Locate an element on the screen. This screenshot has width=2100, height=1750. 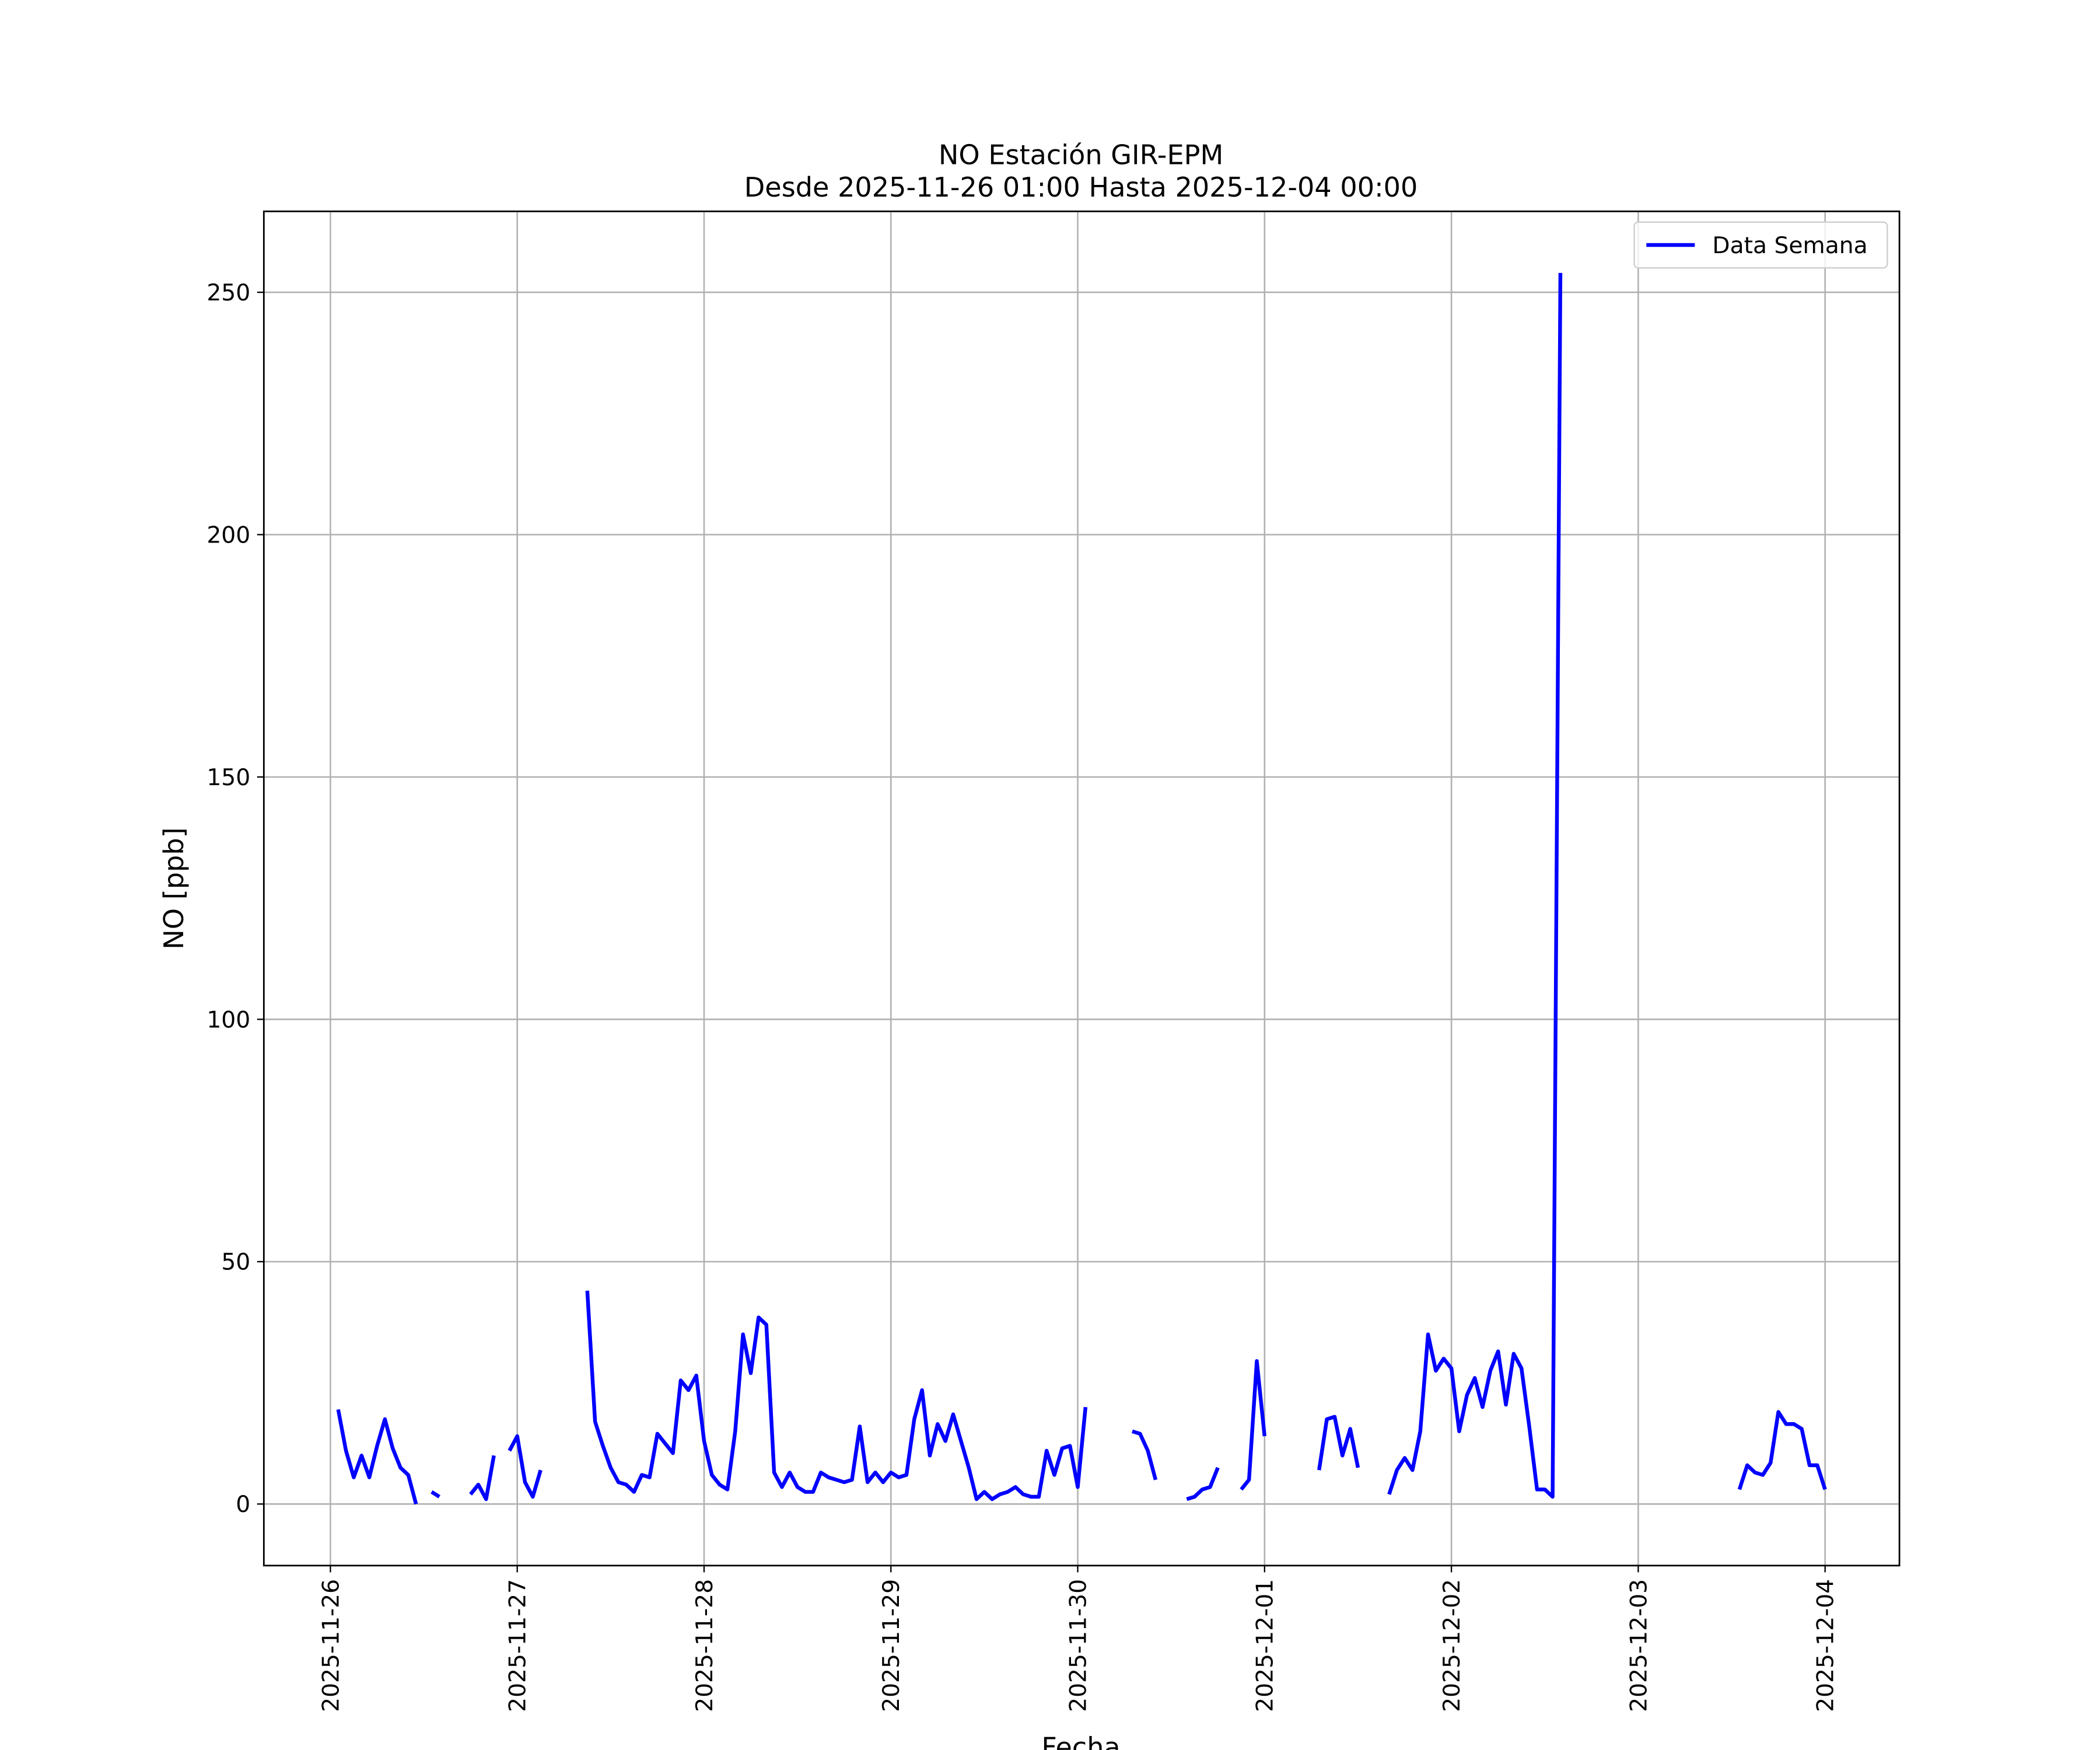
x-axis-label: Fecha is located at coordinates (1080, 1741).